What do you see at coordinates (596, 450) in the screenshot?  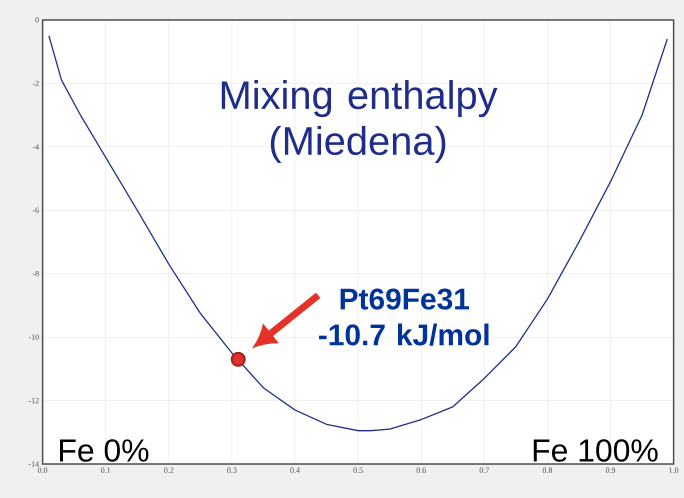 I see `annotation: Fe 100%` at bounding box center [596, 450].